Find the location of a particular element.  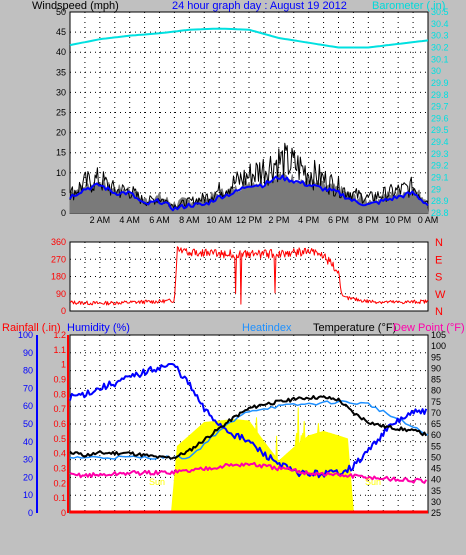

humidity-tick-label: 90 is located at coordinates (28, 353).